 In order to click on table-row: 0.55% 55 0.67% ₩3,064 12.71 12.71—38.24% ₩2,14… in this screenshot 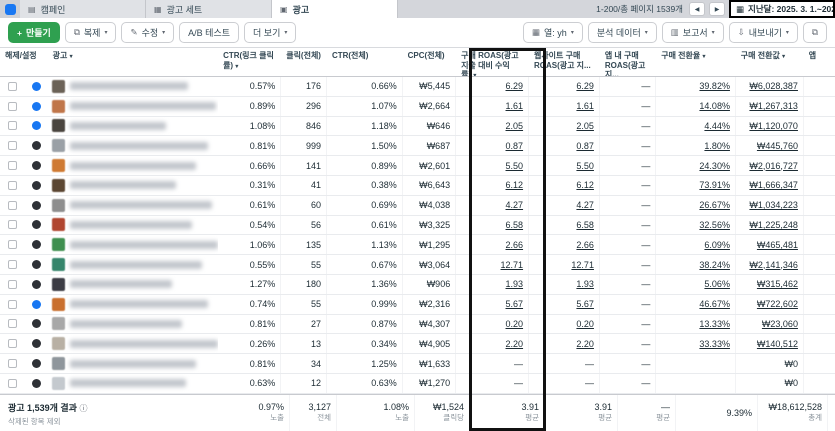, I will do `click(417, 265)`.